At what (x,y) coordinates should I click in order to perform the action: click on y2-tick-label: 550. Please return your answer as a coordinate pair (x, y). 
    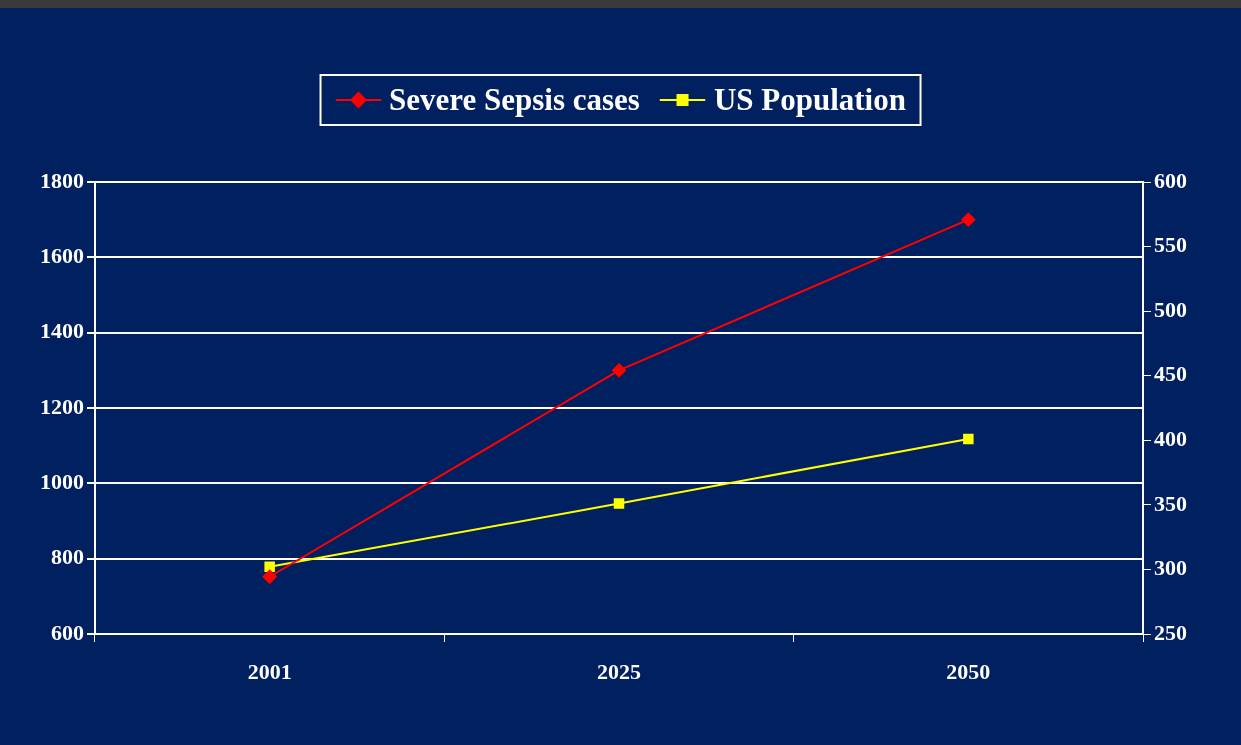
    Looking at the image, I should click on (1170, 245).